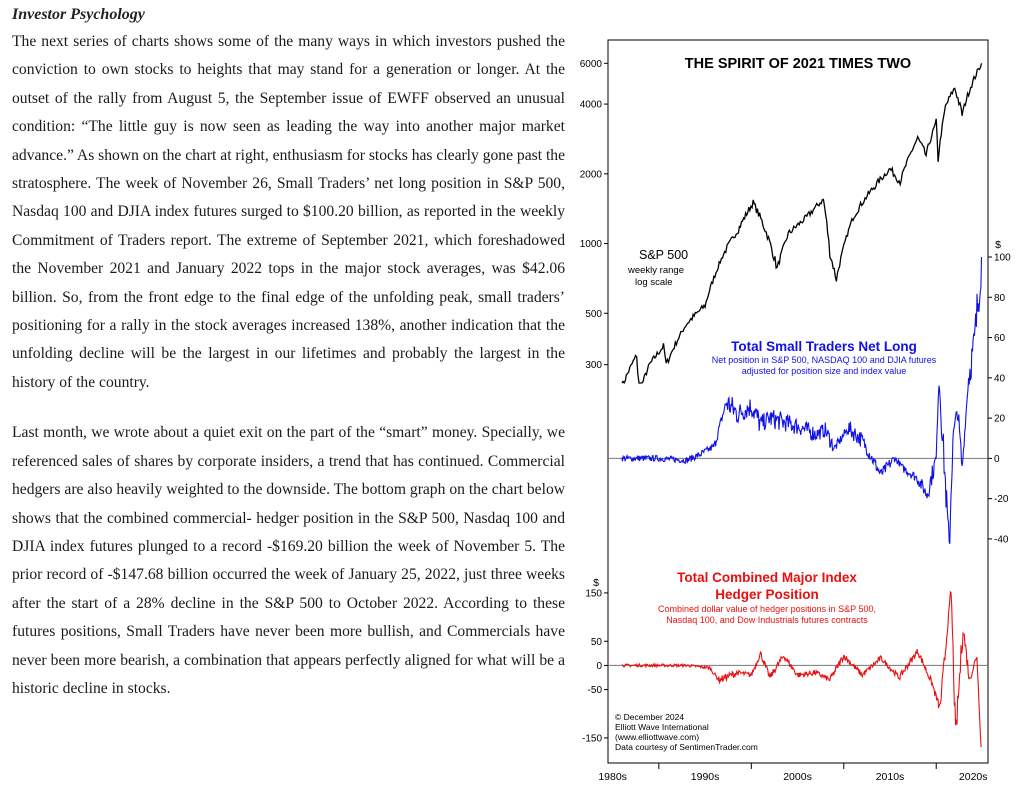  What do you see at coordinates (593, 365) in the screenshot?
I see `y-tick-label: 300` at bounding box center [593, 365].